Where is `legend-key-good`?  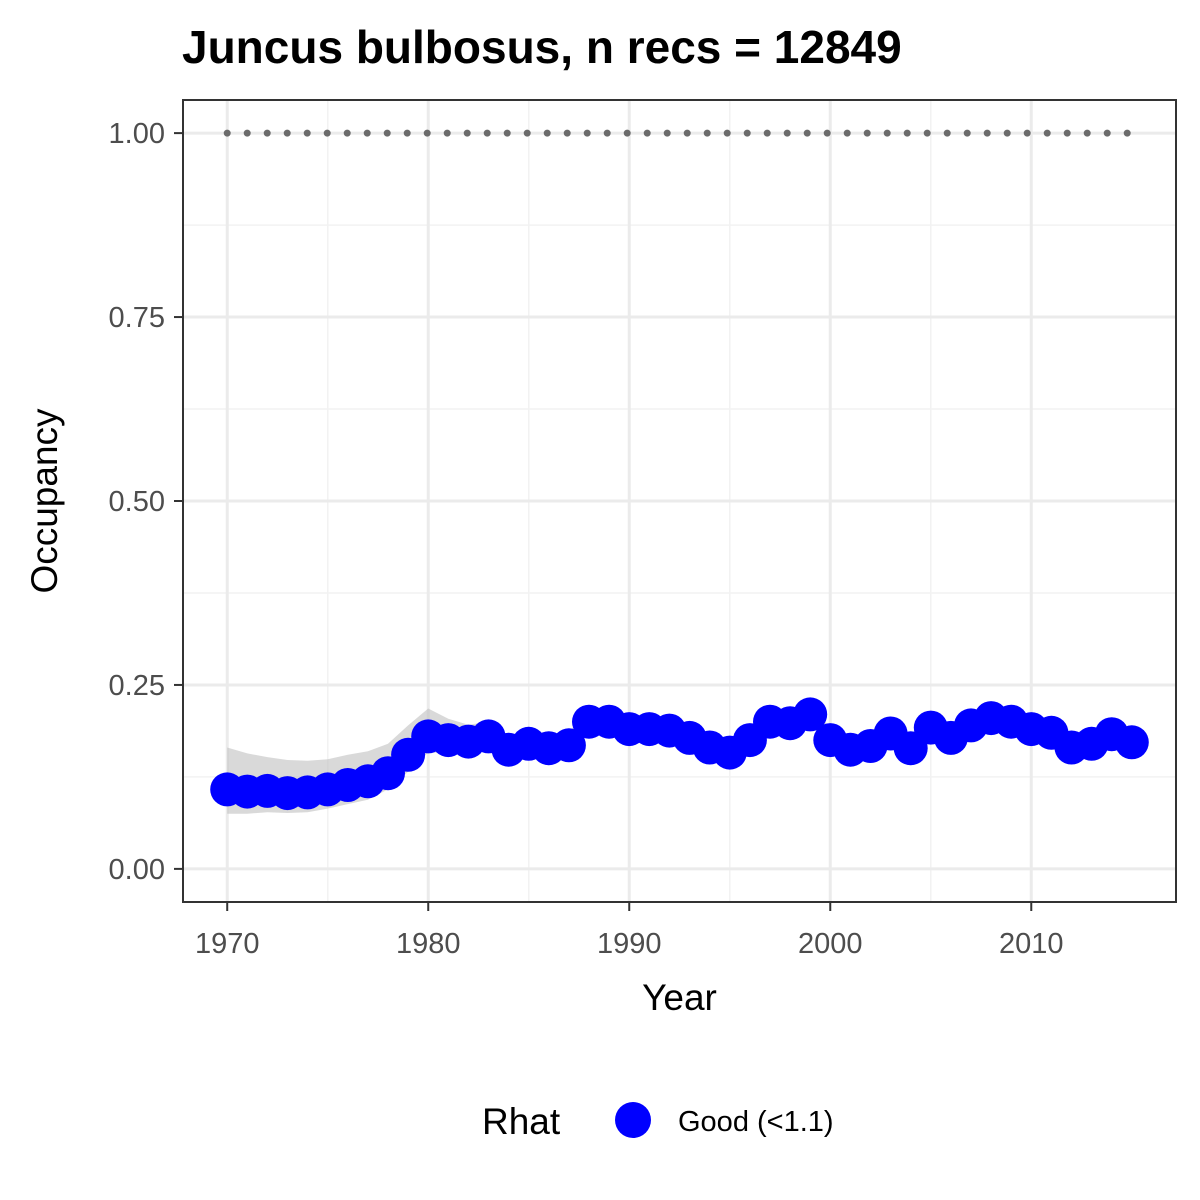
legend-key-good is located at coordinates (633, 1120).